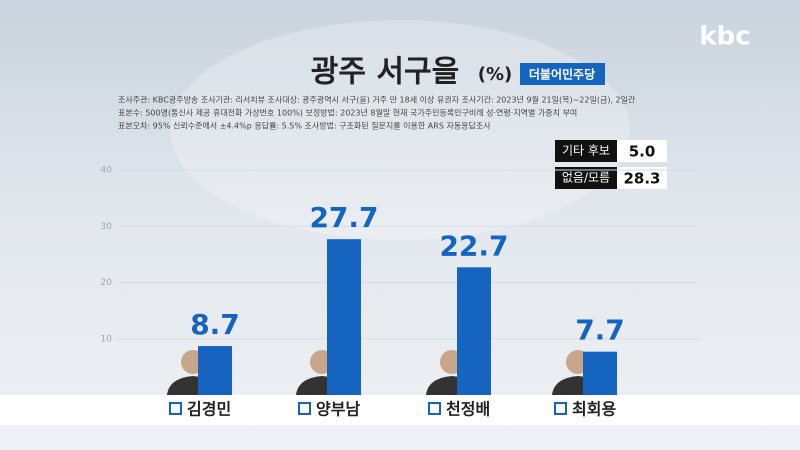 This screenshot has width=800, height=450. I want to click on party-badge, so click(562, 74).